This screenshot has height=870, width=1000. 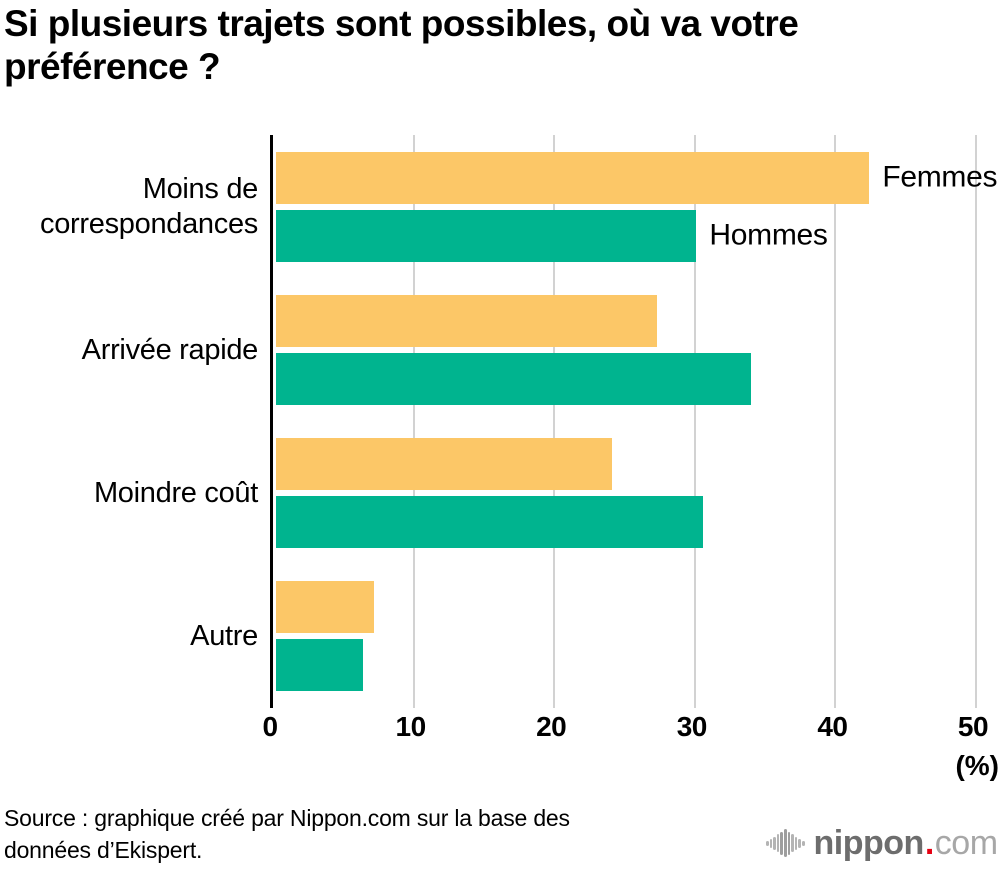 What do you see at coordinates (637, 178) in the screenshot?
I see `femmes-bar: Femmes` at bounding box center [637, 178].